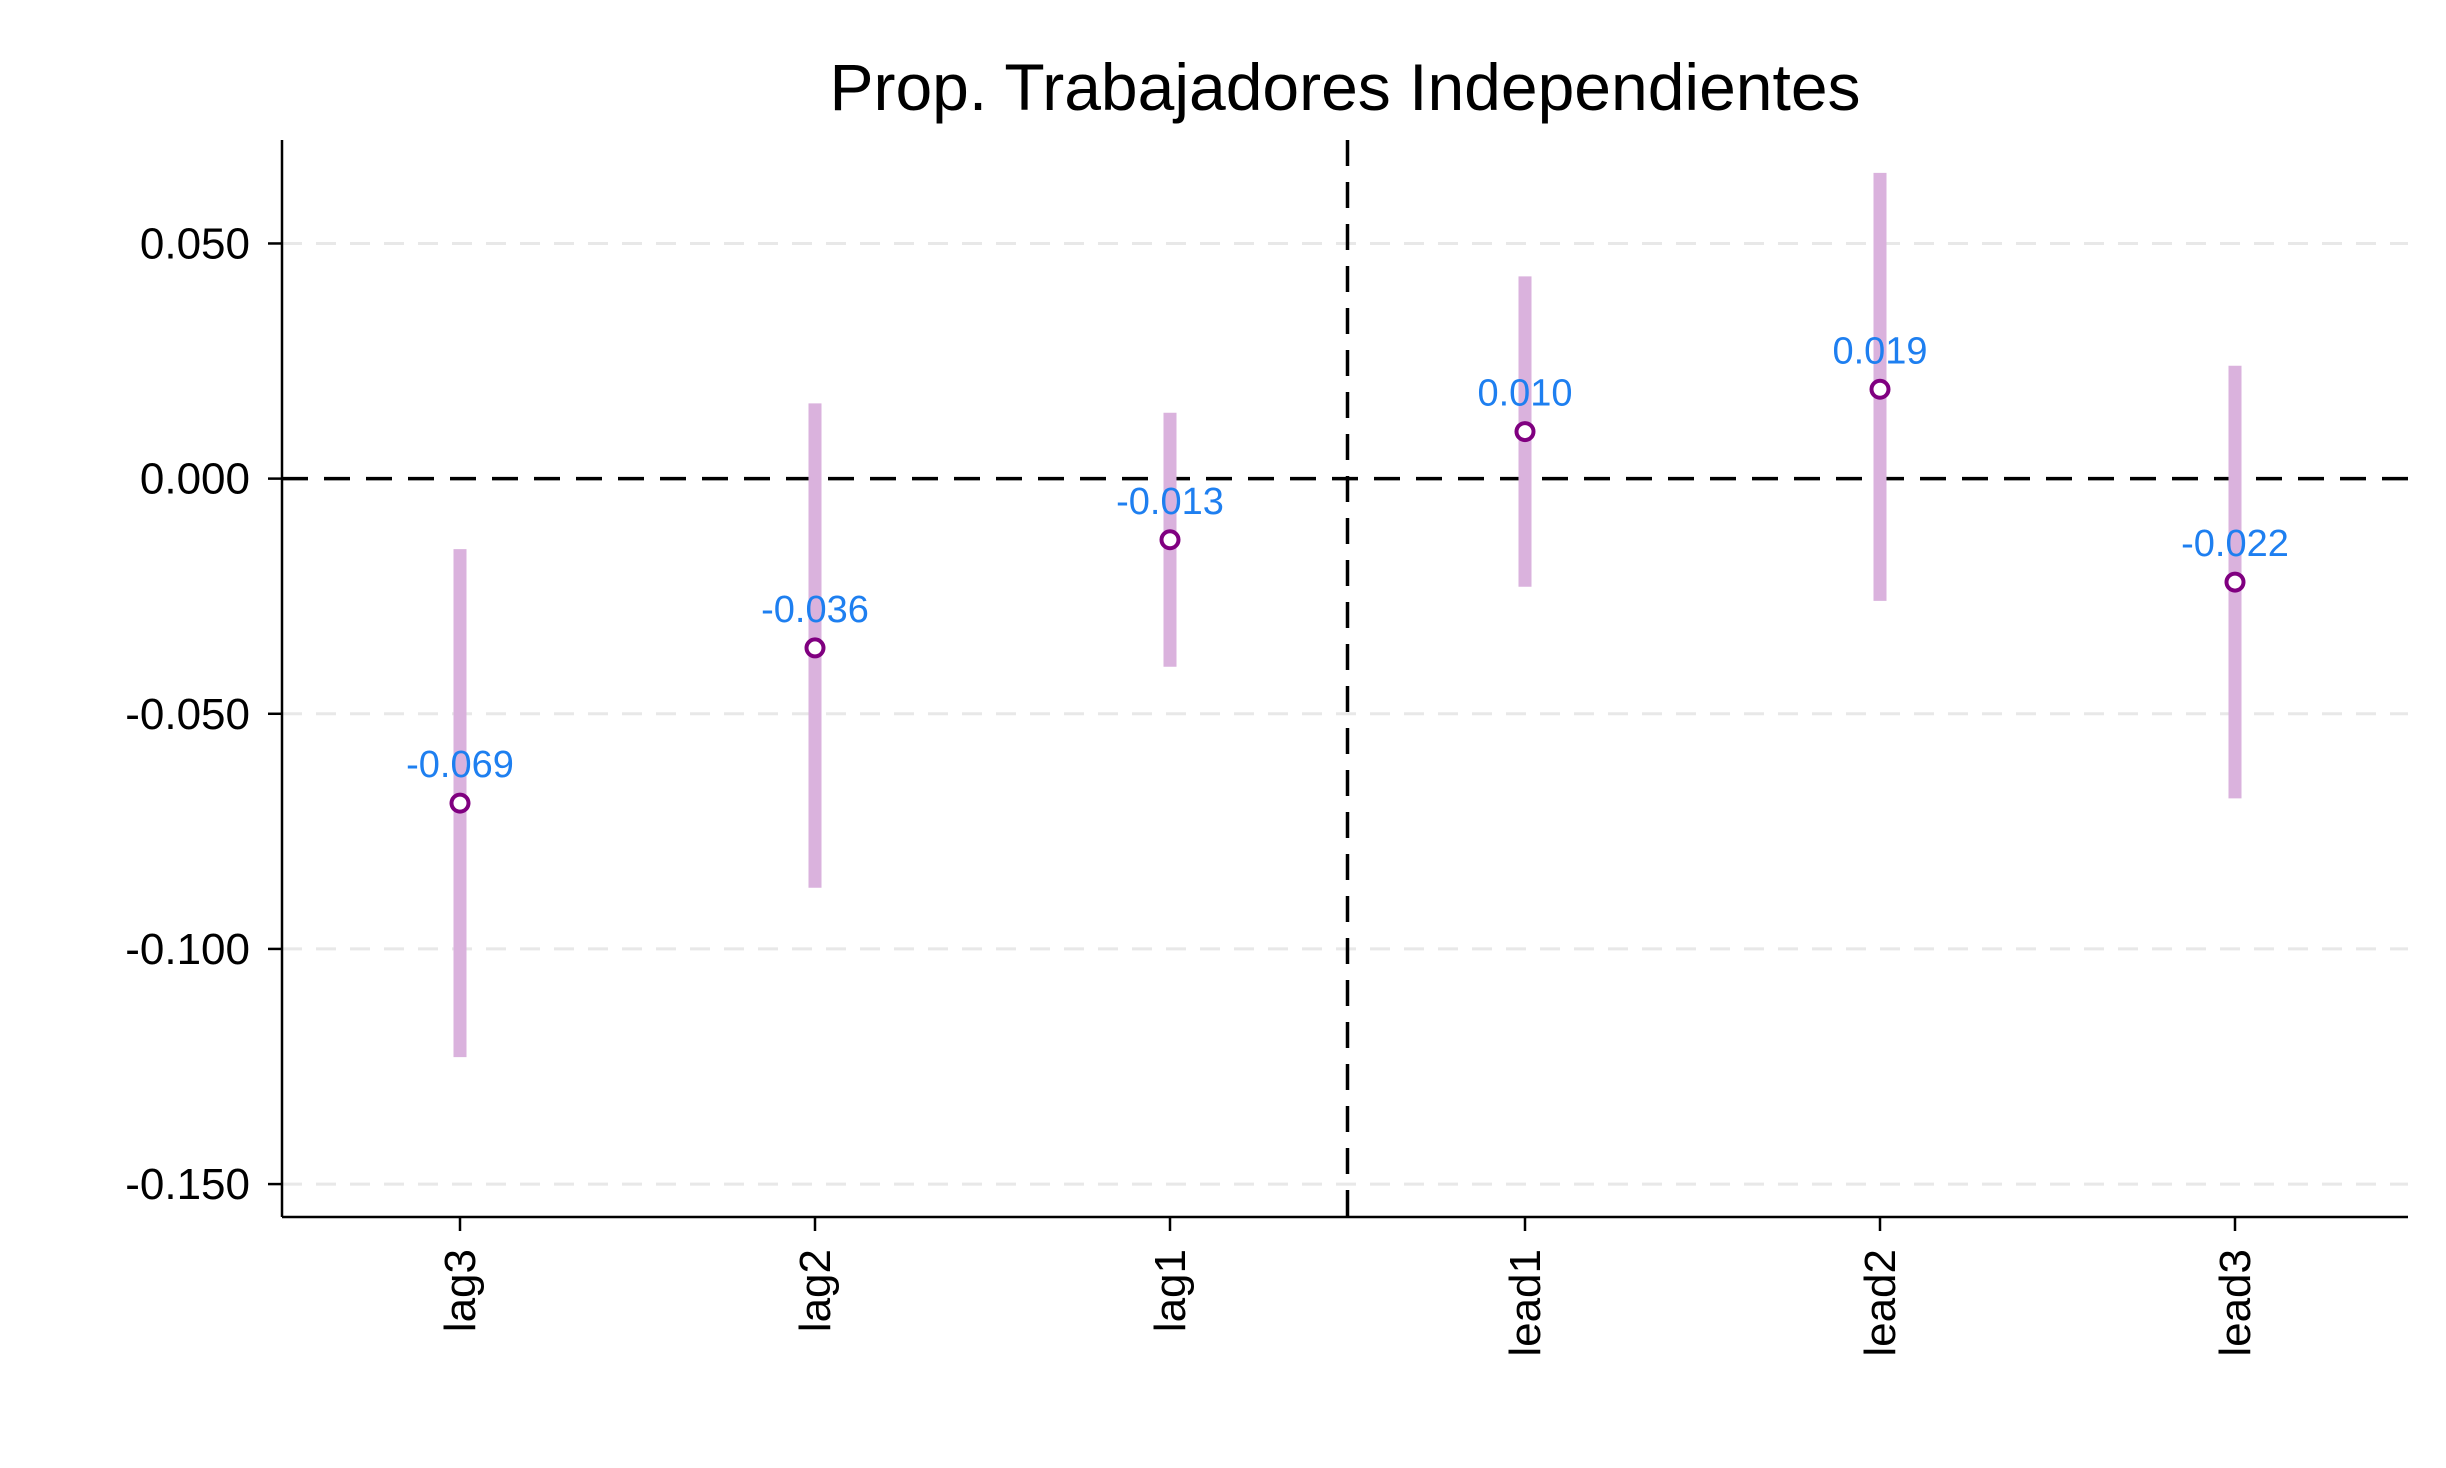  Describe the element at coordinates (2235, 544) in the screenshot. I see `estimate-label: -0.022` at that location.